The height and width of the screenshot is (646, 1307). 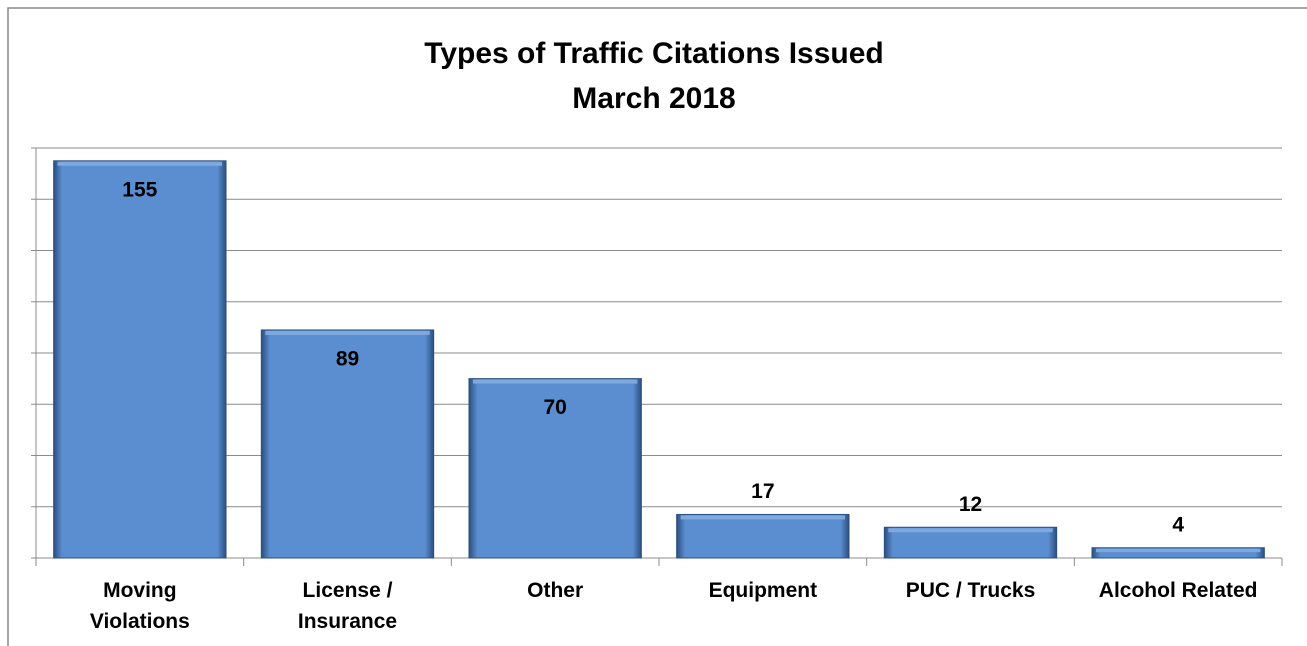 What do you see at coordinates (762, 491) in the screenshot?
I see `data-label: 17` at bounding box center [762, 491].